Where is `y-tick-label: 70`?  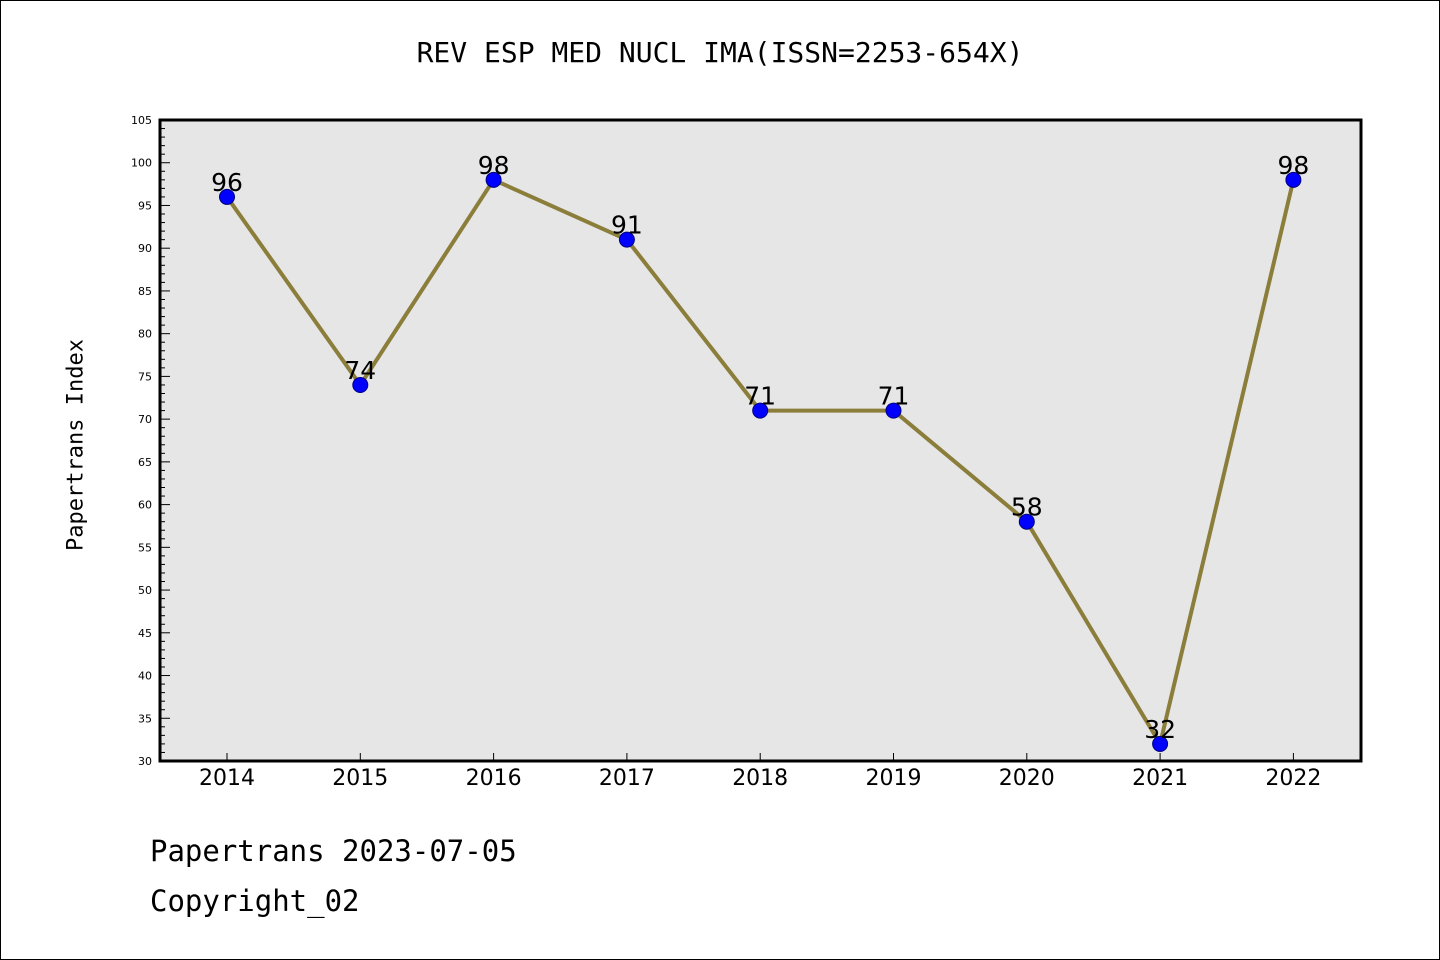 y-tick-label: 70 is located at coordinates (145, 419).